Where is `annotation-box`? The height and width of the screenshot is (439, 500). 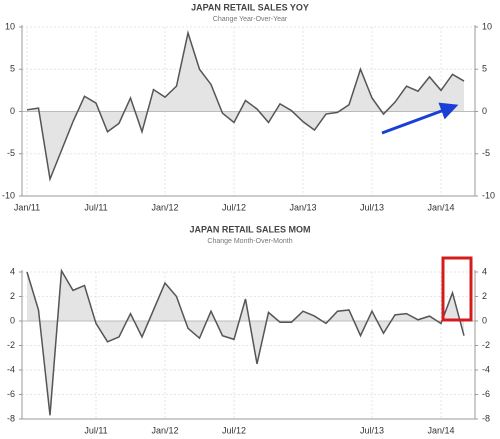 annotation-box is located at coordinates (457, 289).